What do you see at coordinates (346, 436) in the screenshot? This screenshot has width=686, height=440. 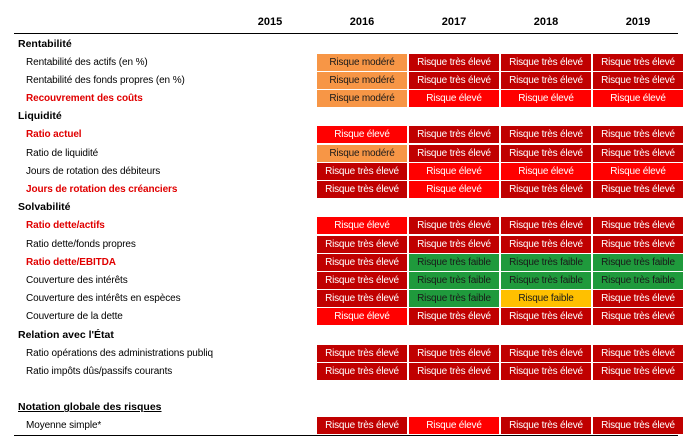 I see `bottom-rule` at bounding box center [346, 436].